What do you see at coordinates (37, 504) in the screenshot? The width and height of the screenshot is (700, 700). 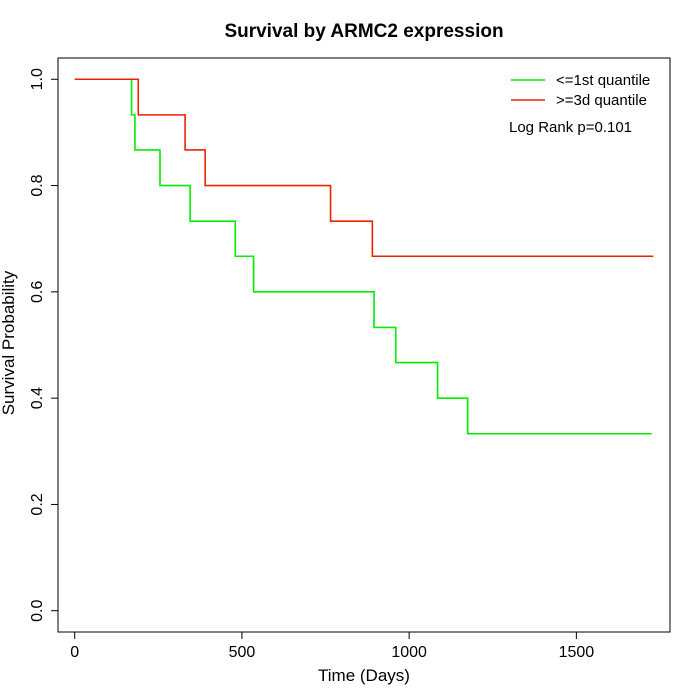 I see `y-tick-label: 0.2` at bounding box center [37, 504].